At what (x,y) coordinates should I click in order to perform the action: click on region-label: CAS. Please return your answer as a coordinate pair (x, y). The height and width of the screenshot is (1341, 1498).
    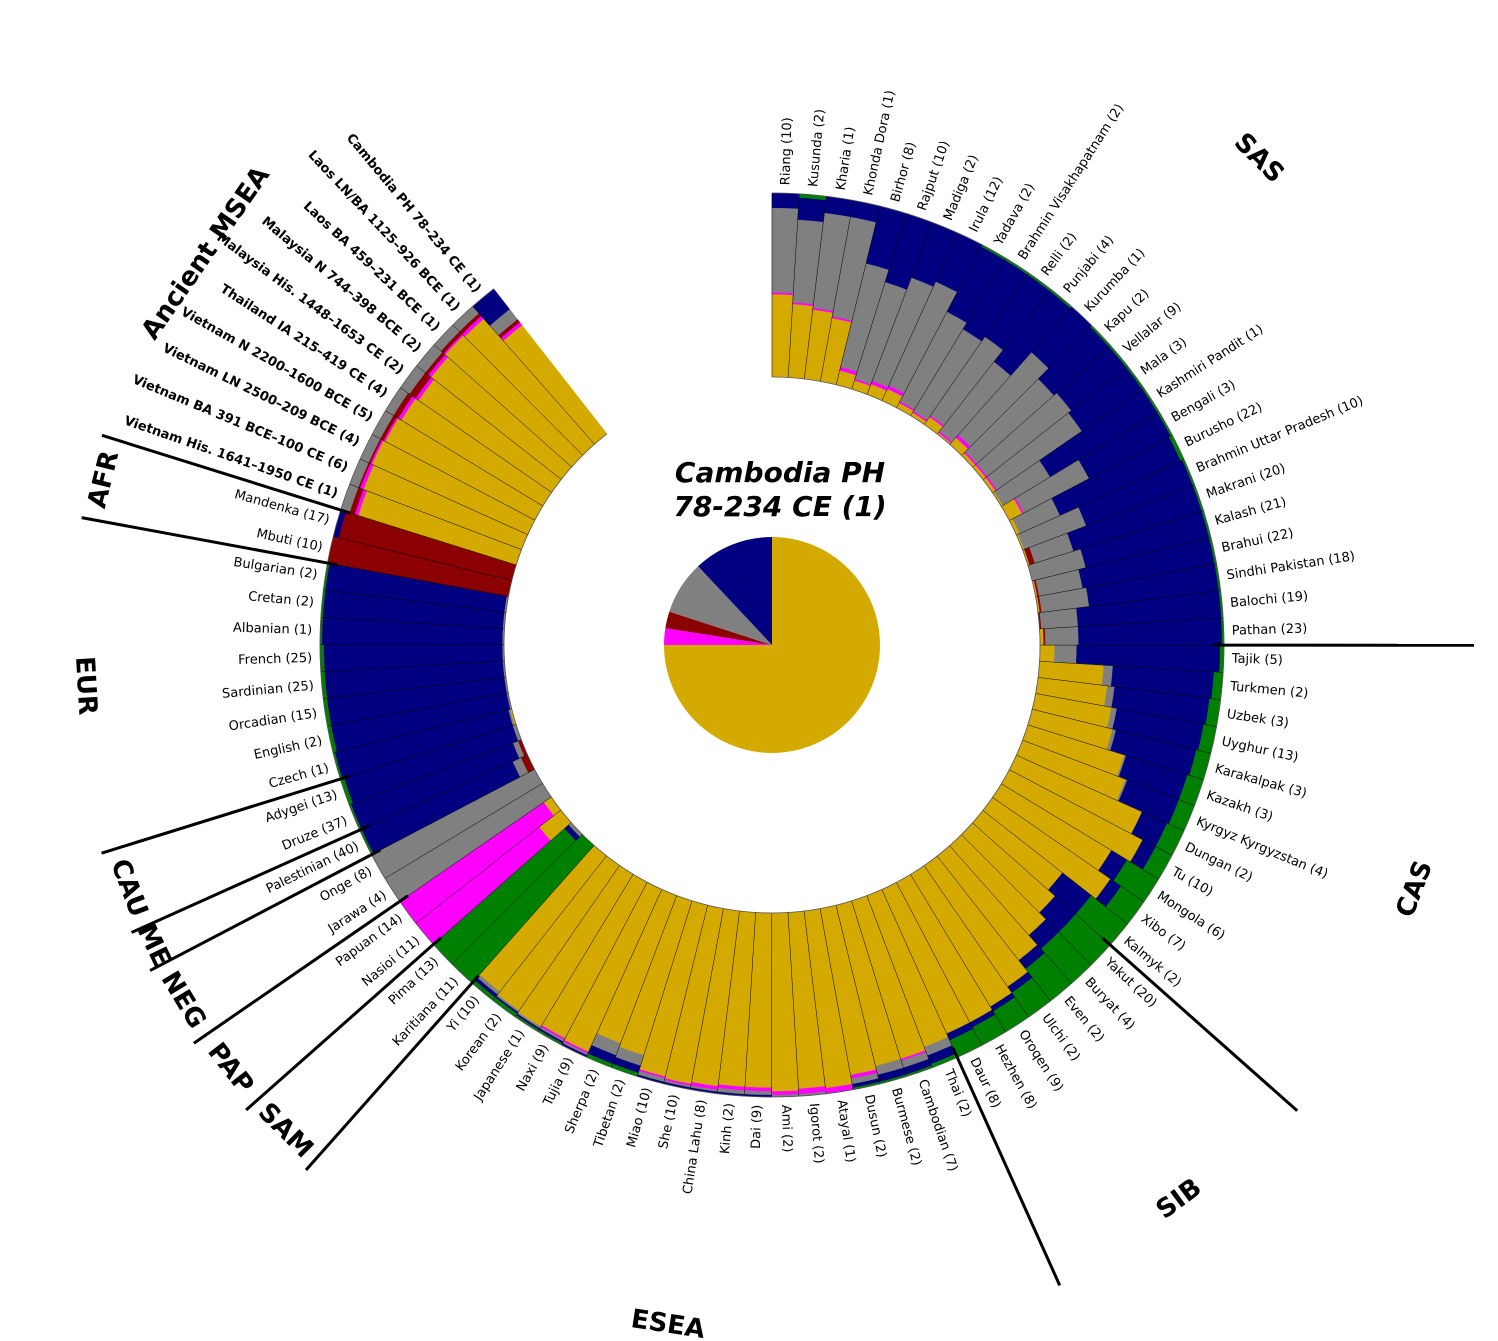
    Looking at the image, I should click on (1414, 889).